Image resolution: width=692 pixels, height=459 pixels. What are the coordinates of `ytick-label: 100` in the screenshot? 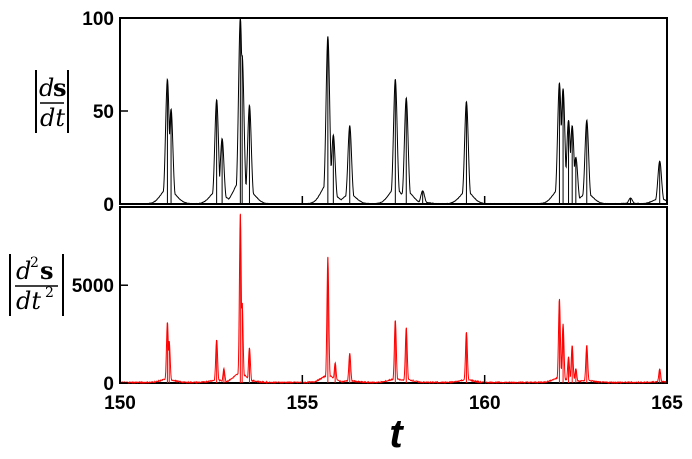 It's located at (98, 19).